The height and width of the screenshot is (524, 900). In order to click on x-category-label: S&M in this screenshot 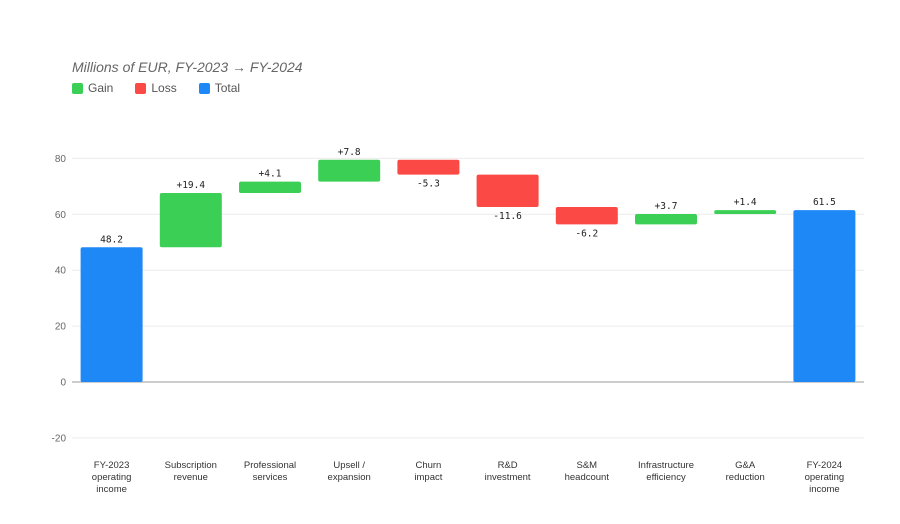, I will do `click(587, 465)`.